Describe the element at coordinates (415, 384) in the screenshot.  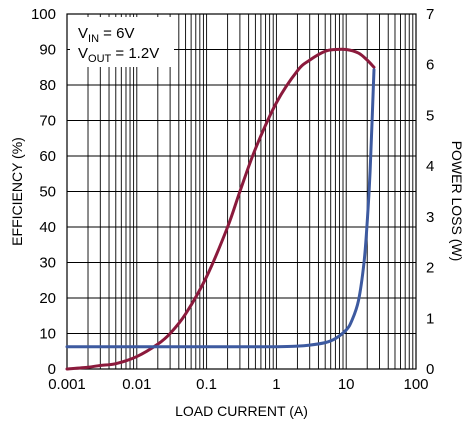
I see `x-tick-label: 100` at that location.